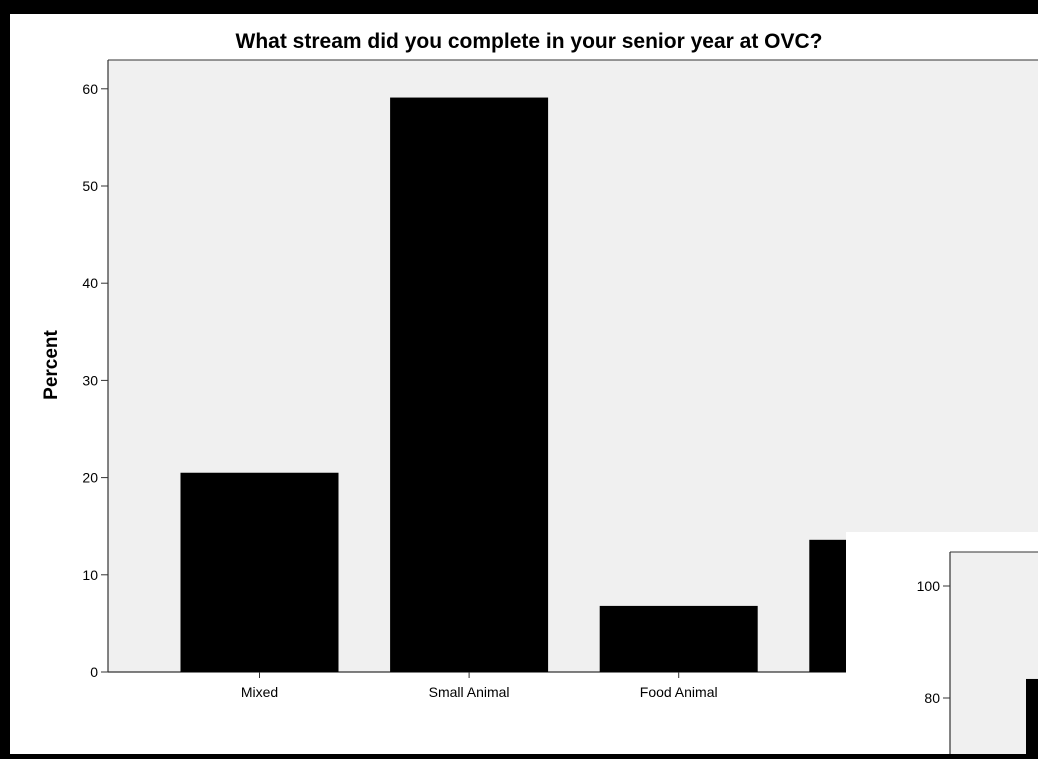  I want to click on main-y-tick-label: 10, so click(90, 575).